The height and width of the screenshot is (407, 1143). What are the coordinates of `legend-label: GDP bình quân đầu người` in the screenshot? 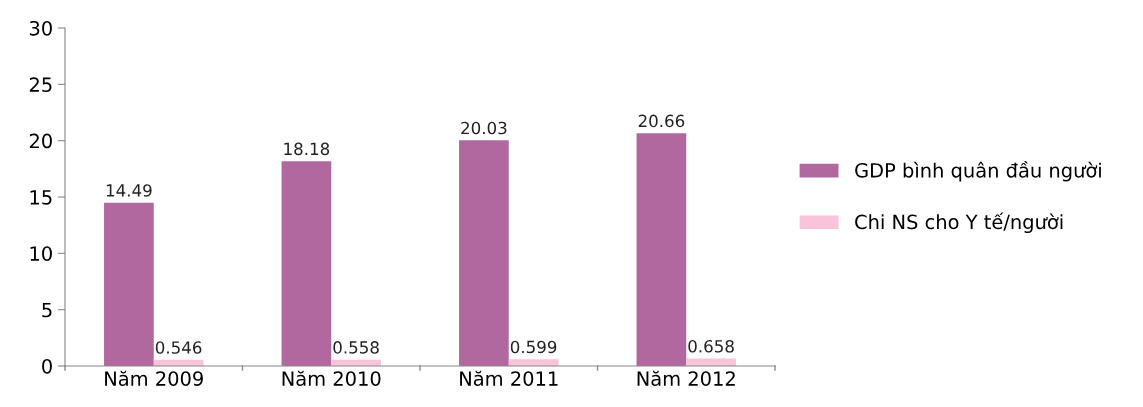 It's located at (978, 171).